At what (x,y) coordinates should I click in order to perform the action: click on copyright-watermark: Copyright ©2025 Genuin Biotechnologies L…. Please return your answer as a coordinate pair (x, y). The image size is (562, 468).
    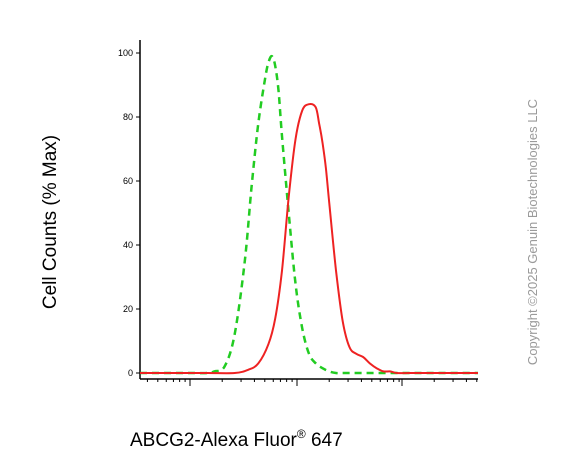
    Looking at the image, I should click on (532, 232).